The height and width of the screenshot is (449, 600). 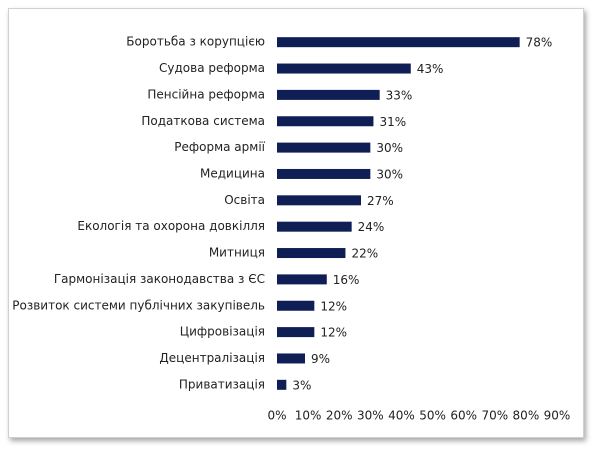 I want to click on value-label: 16%, so click(x=346, y=280).